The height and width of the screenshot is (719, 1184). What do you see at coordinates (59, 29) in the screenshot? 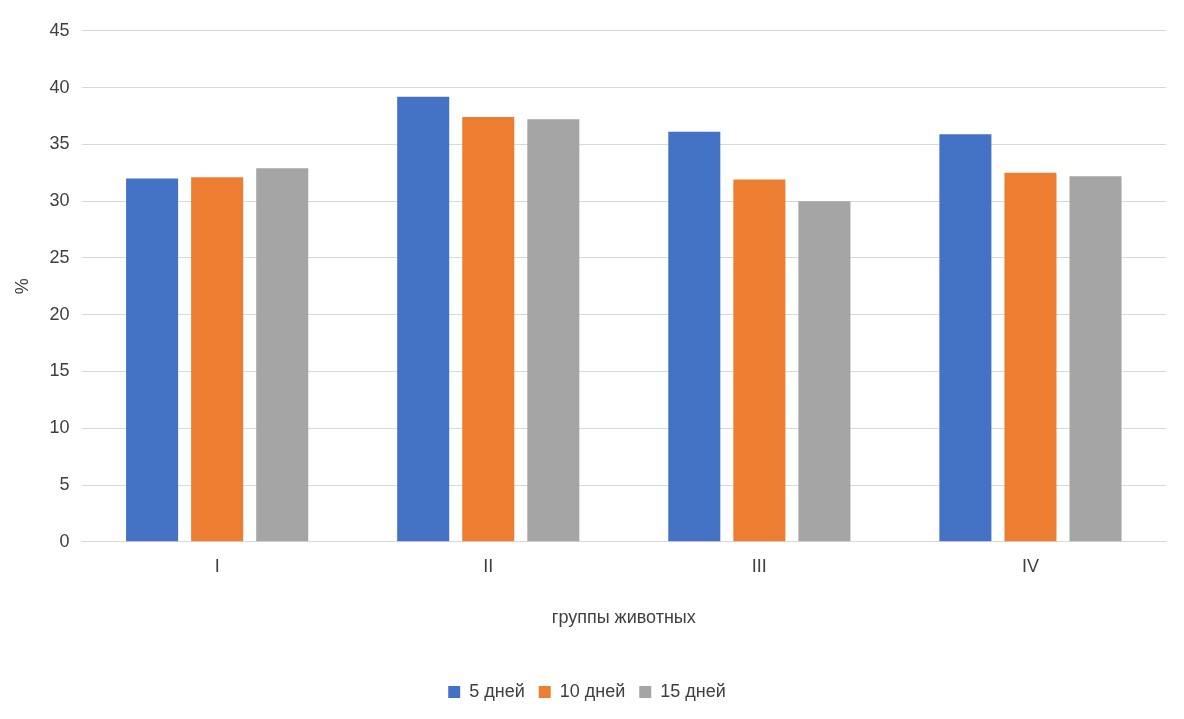
I see `y-tick-label: 45` at bounding box center [59, 29].